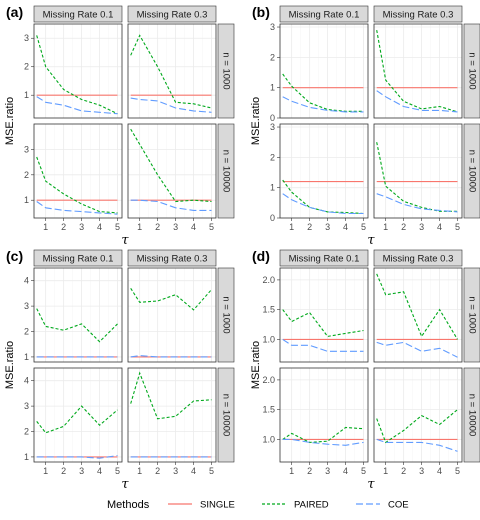  What do you see at coordinates (371, 240) in the screenshot?
I see `x-axis-label: τ` at bounding box center [371, 240].